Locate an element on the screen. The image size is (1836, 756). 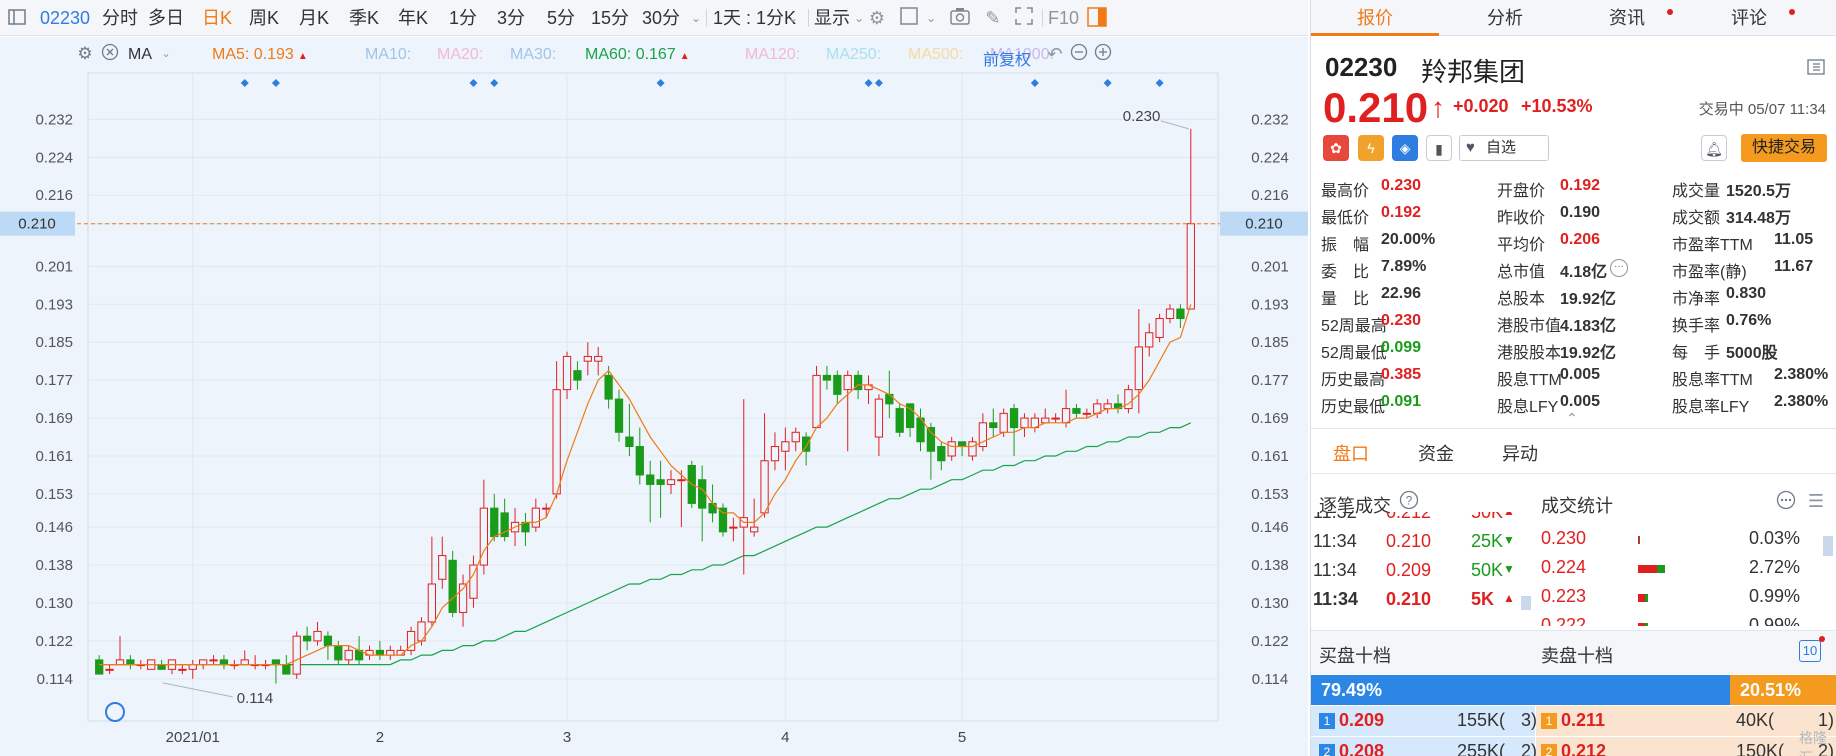
watchlist-button: ♥ 自选 is located at coordinates (1504, 148).